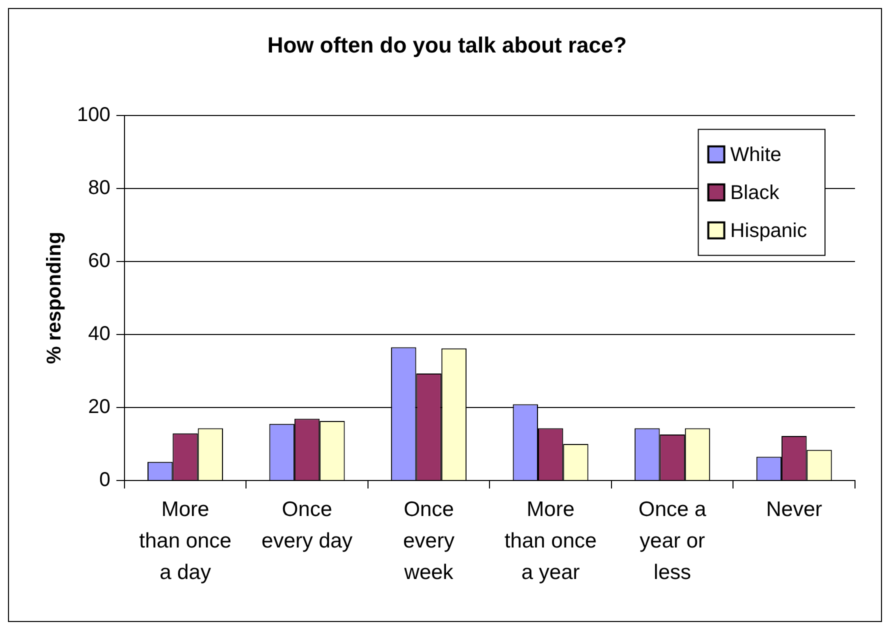  I want to click on x-tick-label: More than once a year, so click(550, 541).